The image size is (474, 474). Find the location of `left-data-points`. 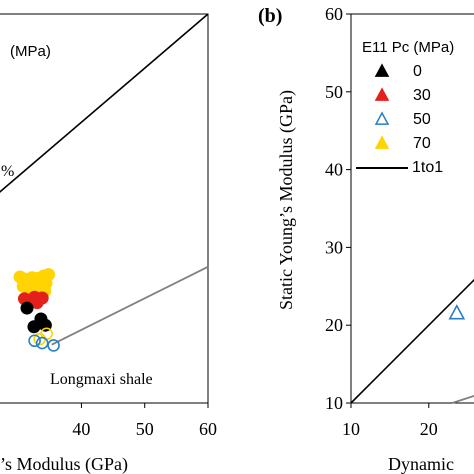

left-data-points is located at coordinates (36, 310).